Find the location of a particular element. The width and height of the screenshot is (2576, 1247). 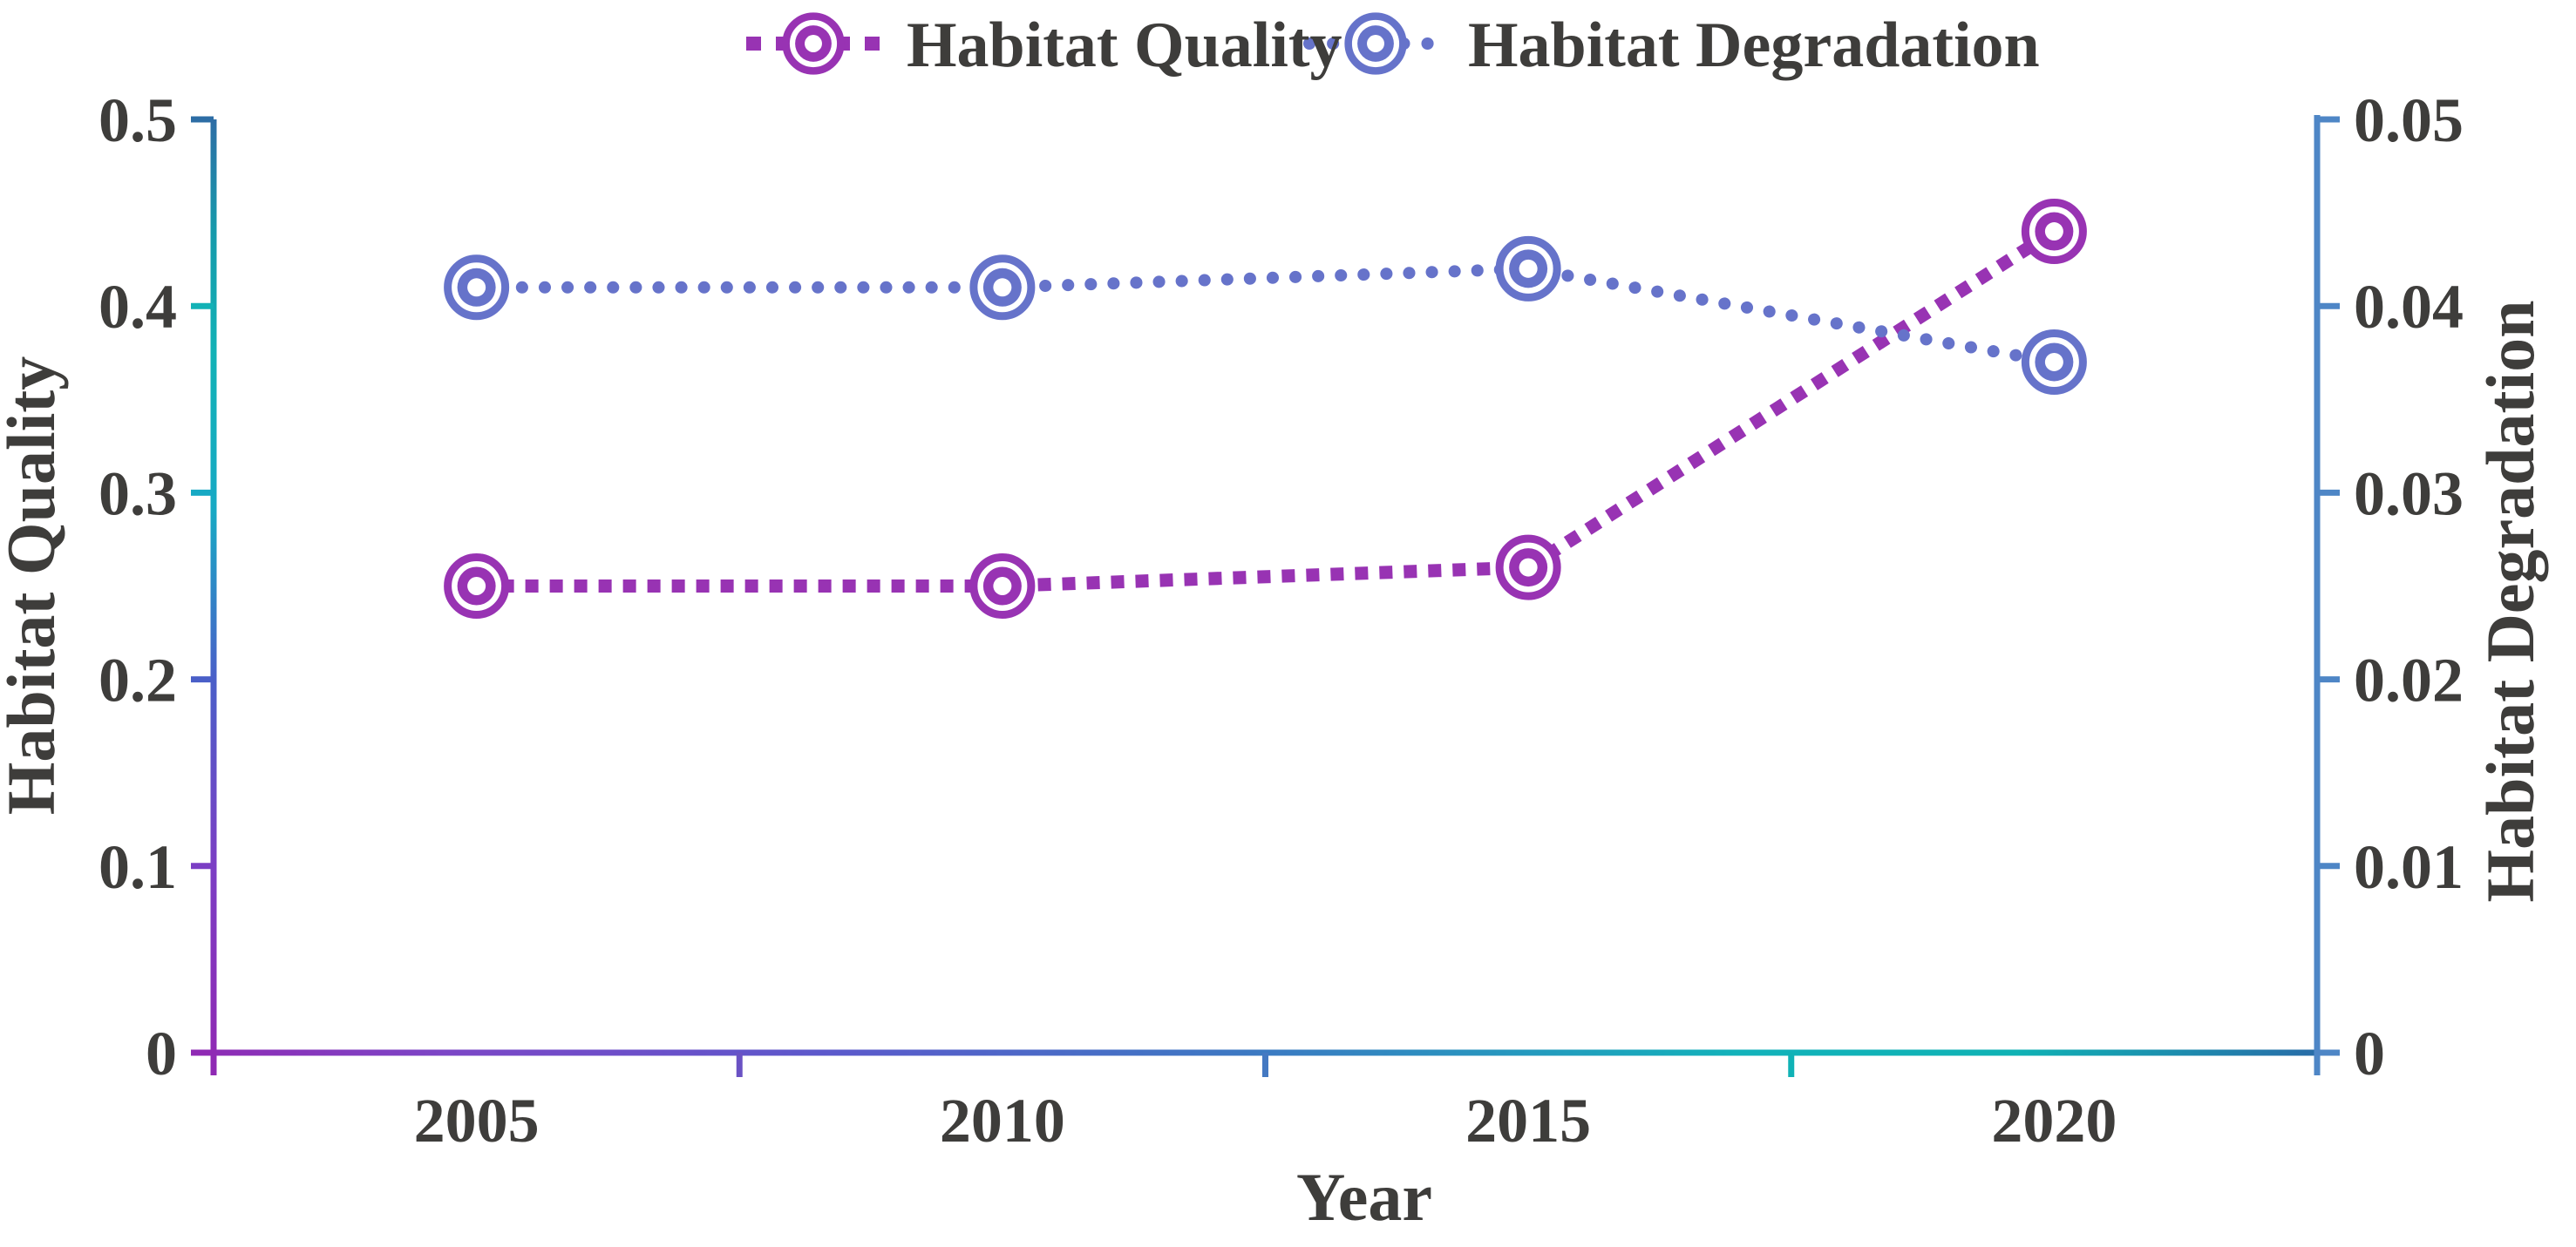

data-point-habitat-degradation-2005 is located at coordinates (477, 287).